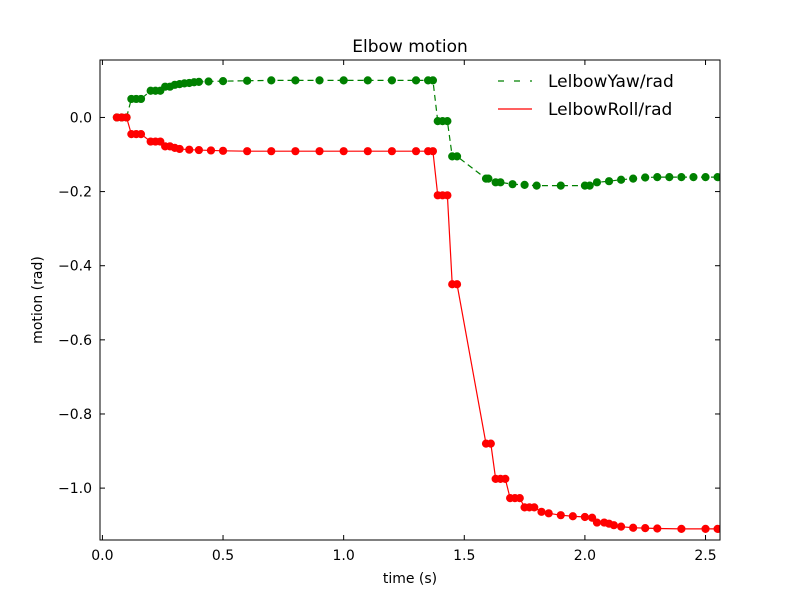 This screenshot has height=600, width=800. Describe the element at coordinates (410, 47) in the screenshot. I see `chart-title: Elbow motion` at that location.